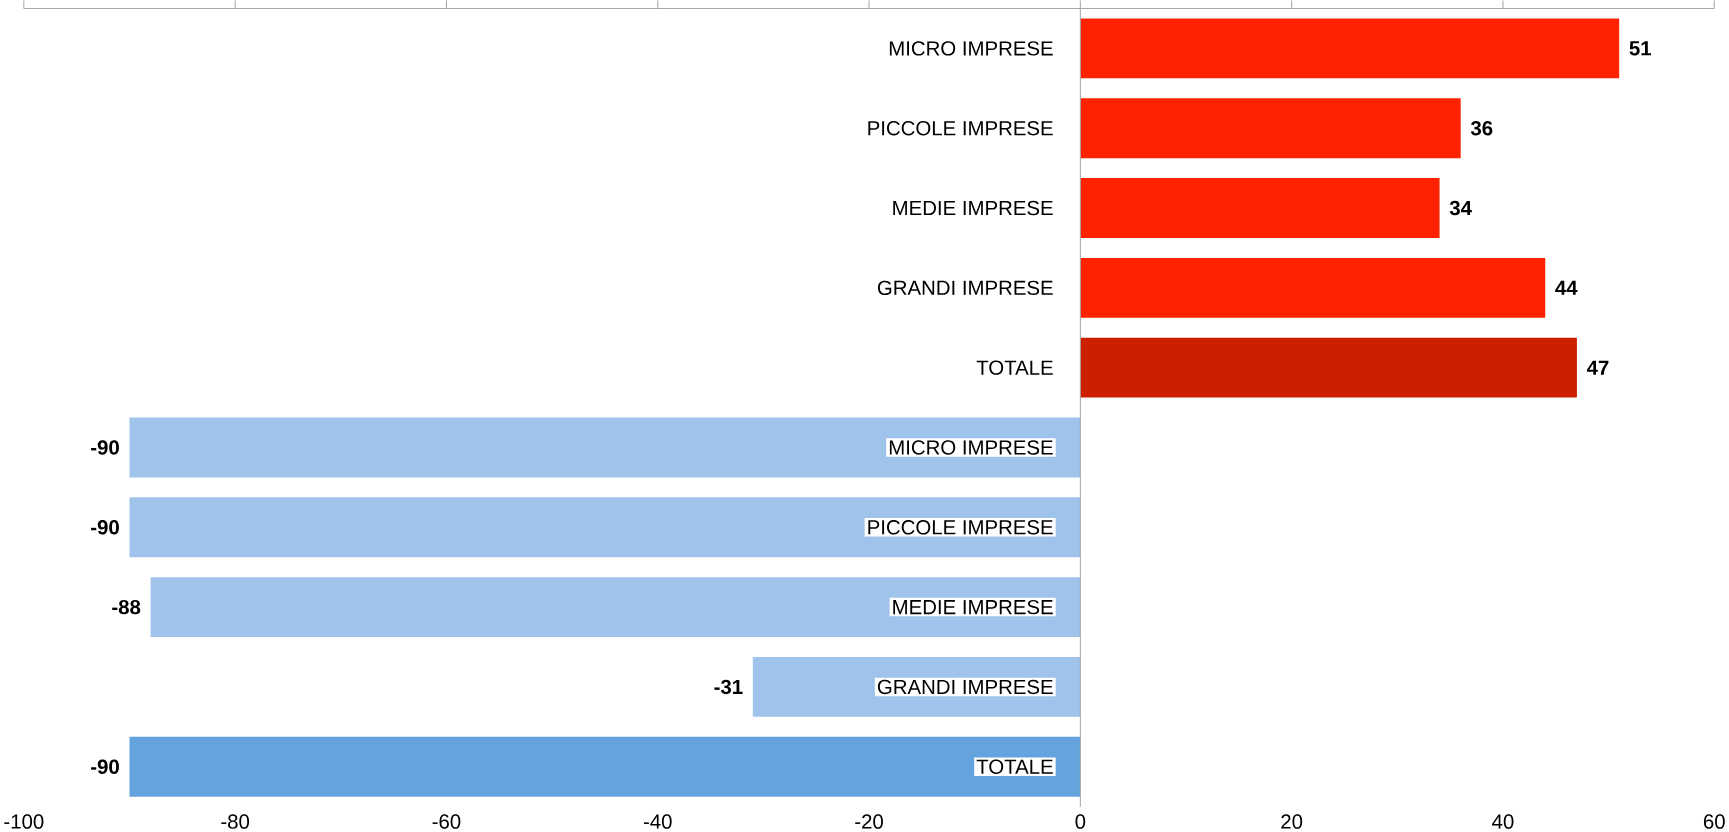  Describe the element at coordinates (657, 821) in the screenshot. I see `x-tick-label: -40` at that location.